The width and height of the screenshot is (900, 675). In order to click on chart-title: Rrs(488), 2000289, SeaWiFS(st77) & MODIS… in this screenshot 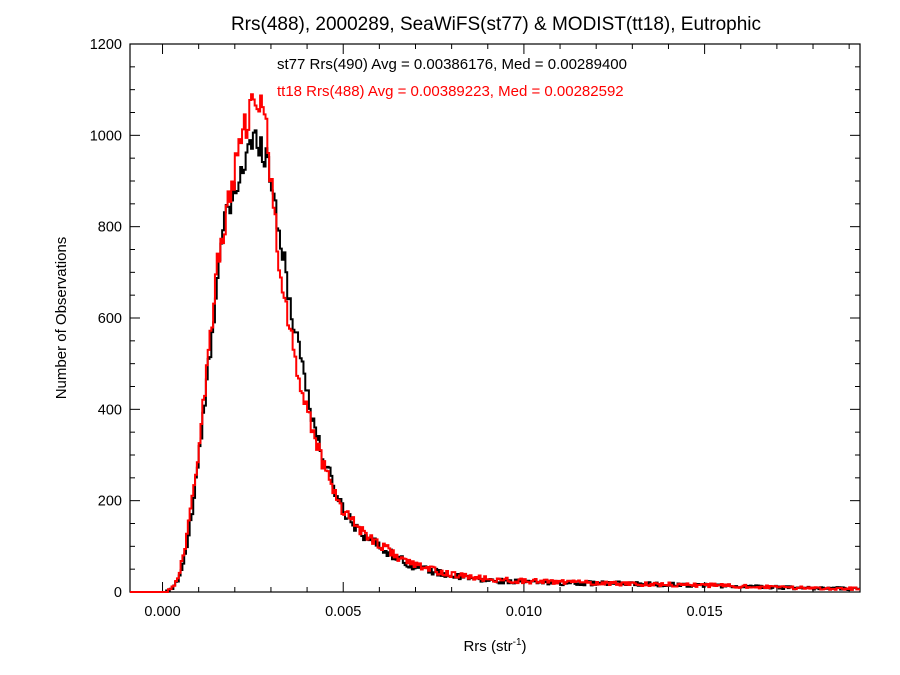, I will do `click(496, 24)`.